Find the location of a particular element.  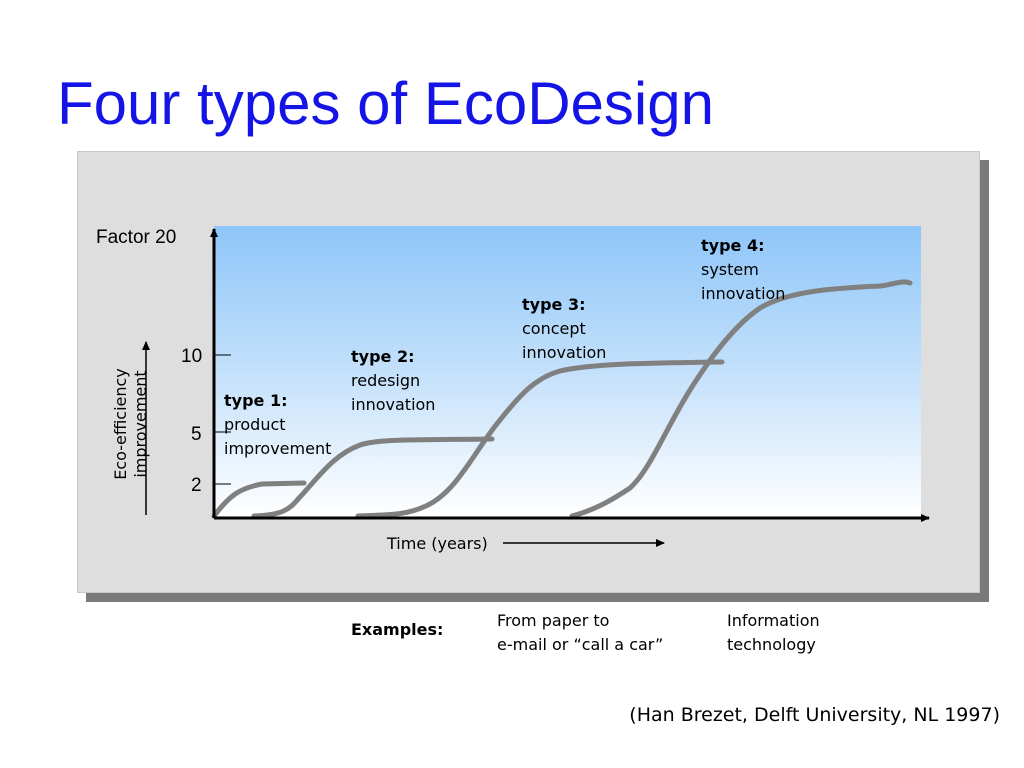

slide-title: Four types of EcoDesign is located at coordinates (385, 103).